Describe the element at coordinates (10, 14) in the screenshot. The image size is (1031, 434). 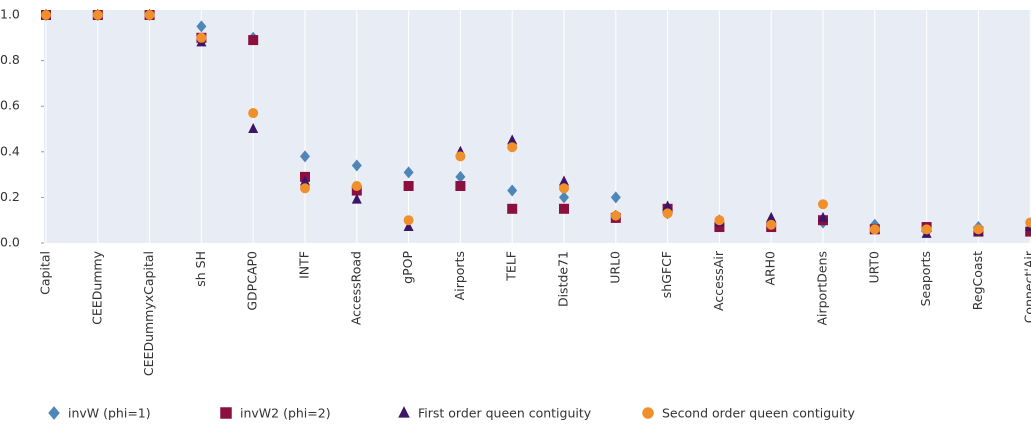
I see `y-tick-label: 1.0` at that location.